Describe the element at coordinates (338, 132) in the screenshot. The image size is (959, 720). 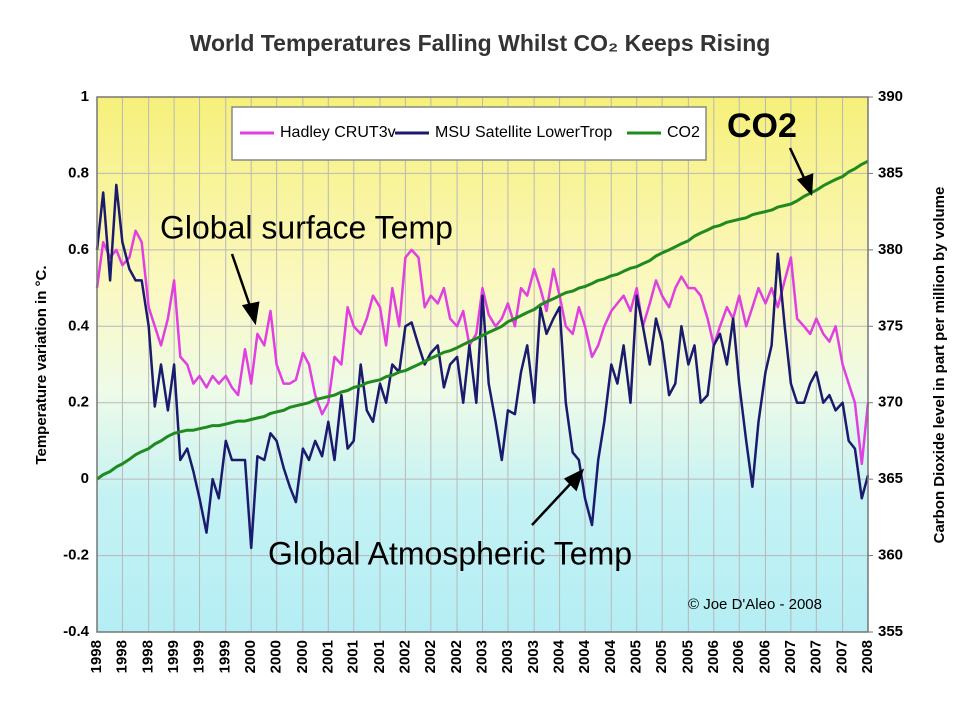
I see `legend-label: Hadley CRUT3v` at that location.